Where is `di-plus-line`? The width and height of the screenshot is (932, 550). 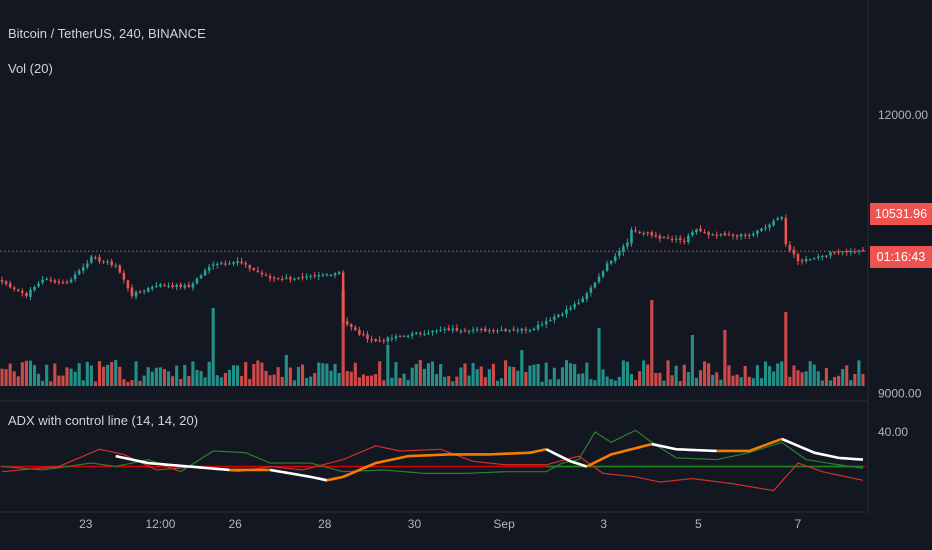
di-plus-line is located at coordinates (432, 451).